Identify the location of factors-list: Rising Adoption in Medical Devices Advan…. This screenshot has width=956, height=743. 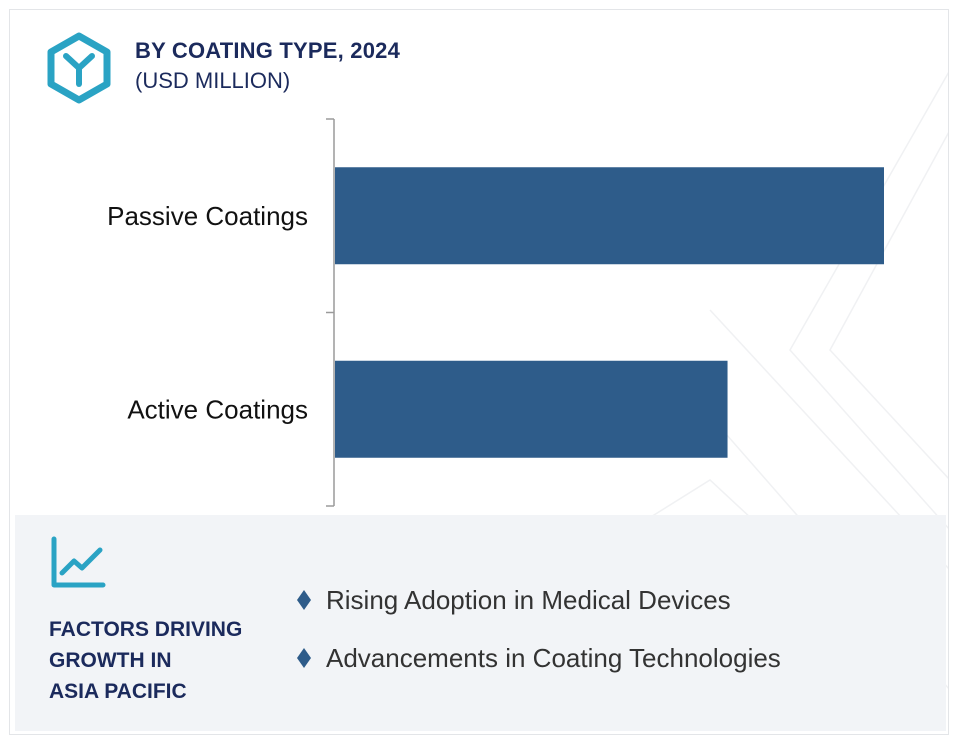
(539, 643).